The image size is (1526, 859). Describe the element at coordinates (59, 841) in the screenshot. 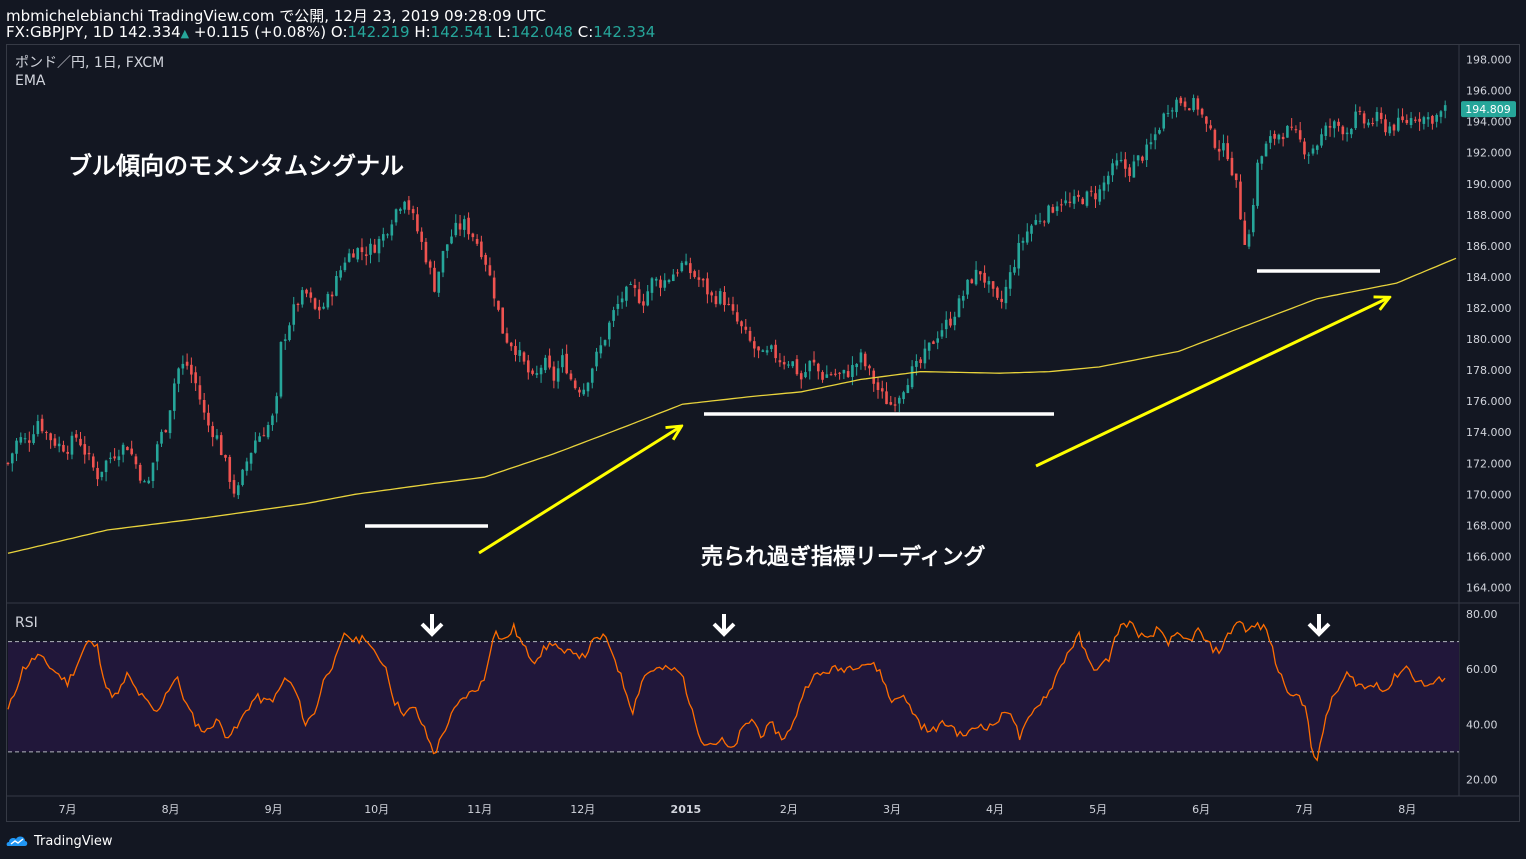

I see `footer-brand: TradingView` at that location.